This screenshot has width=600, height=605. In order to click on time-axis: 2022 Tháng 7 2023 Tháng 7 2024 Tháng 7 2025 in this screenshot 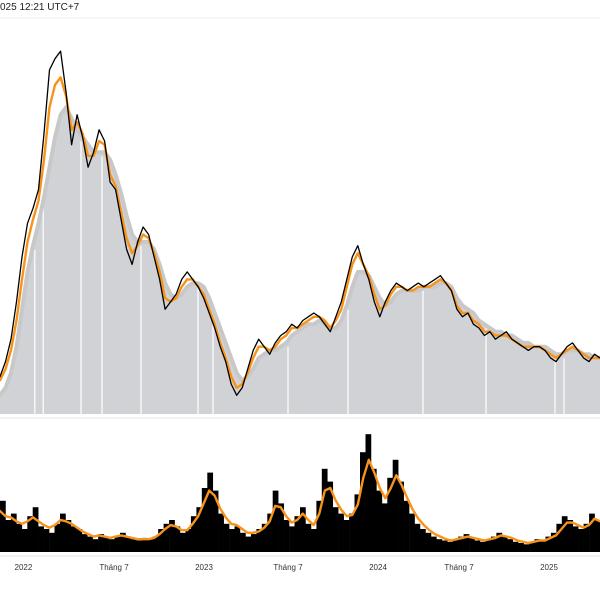, I will do `click(287, 567)`.